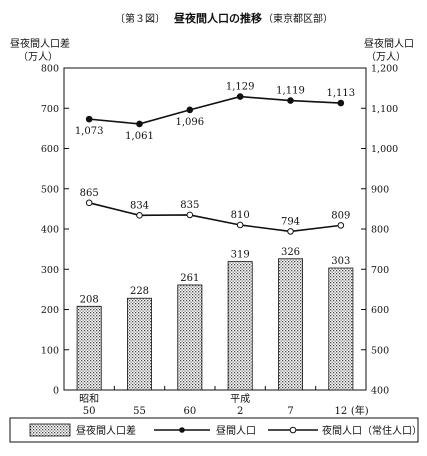 This screenshot has height=456, width=427. What do you see at coordinates (384, 109) in the screenshot?
I see `right-axis-tick-label: 1,100` at bounding box center [384, 109].